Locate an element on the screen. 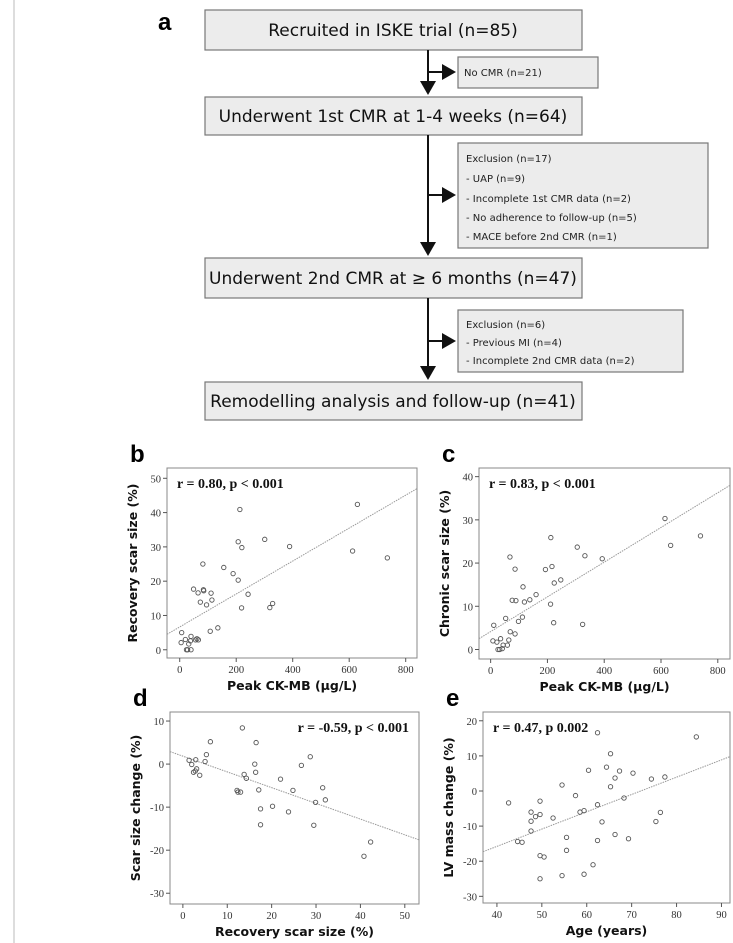  correlation-annotation: r = 0.47, p 0.002 is located at coordinates (540, 728).